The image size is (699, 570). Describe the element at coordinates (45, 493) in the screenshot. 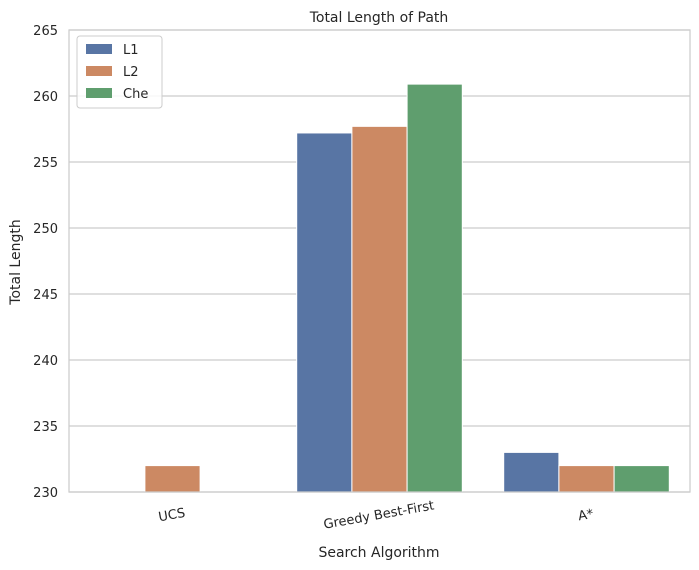

I see `y-tick-label: 230` at that location.